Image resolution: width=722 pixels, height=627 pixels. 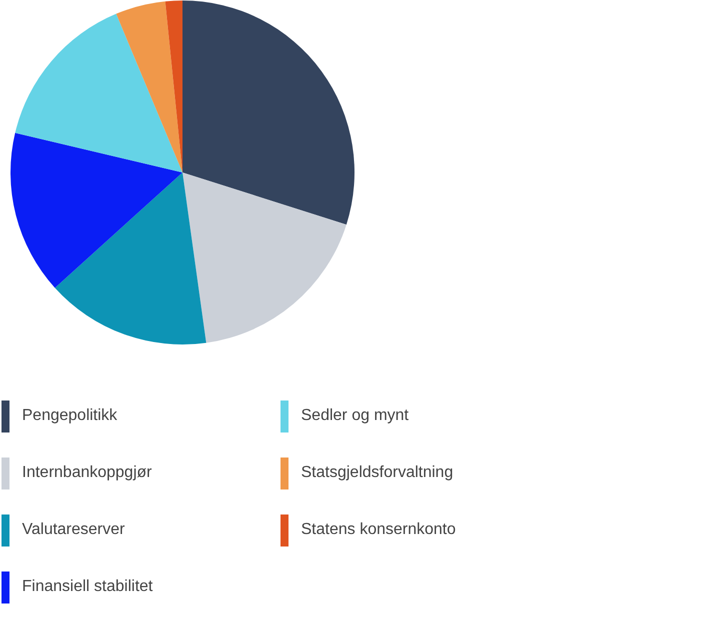 I want to click on legend-label: Pengepolitikk, so click(x=70, y=416).